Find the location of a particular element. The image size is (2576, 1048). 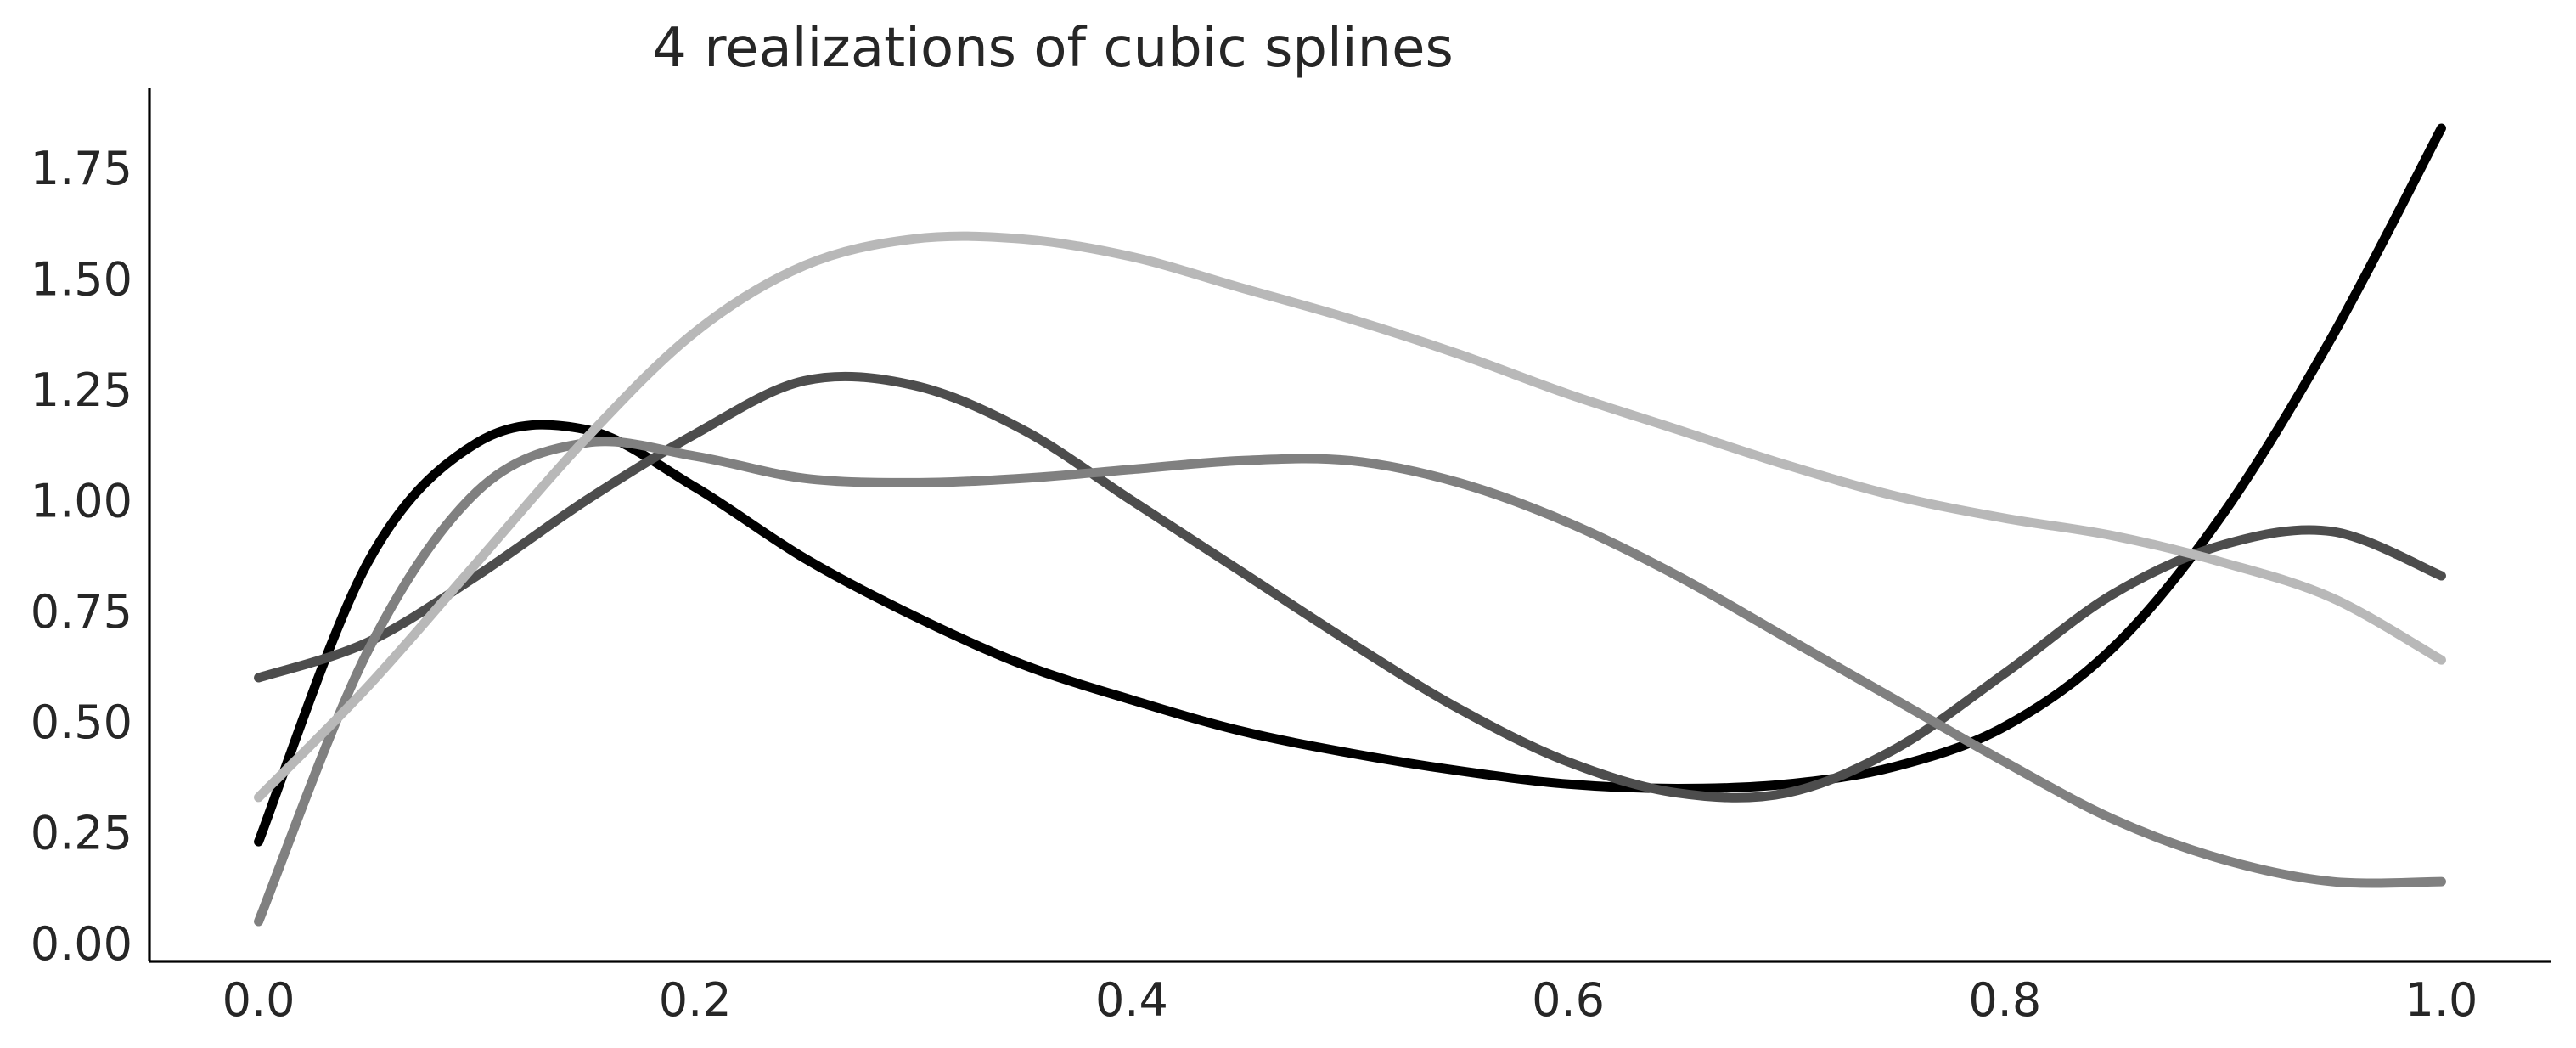

y-tick-label: 0.25 is located at coordinates (81, 833).